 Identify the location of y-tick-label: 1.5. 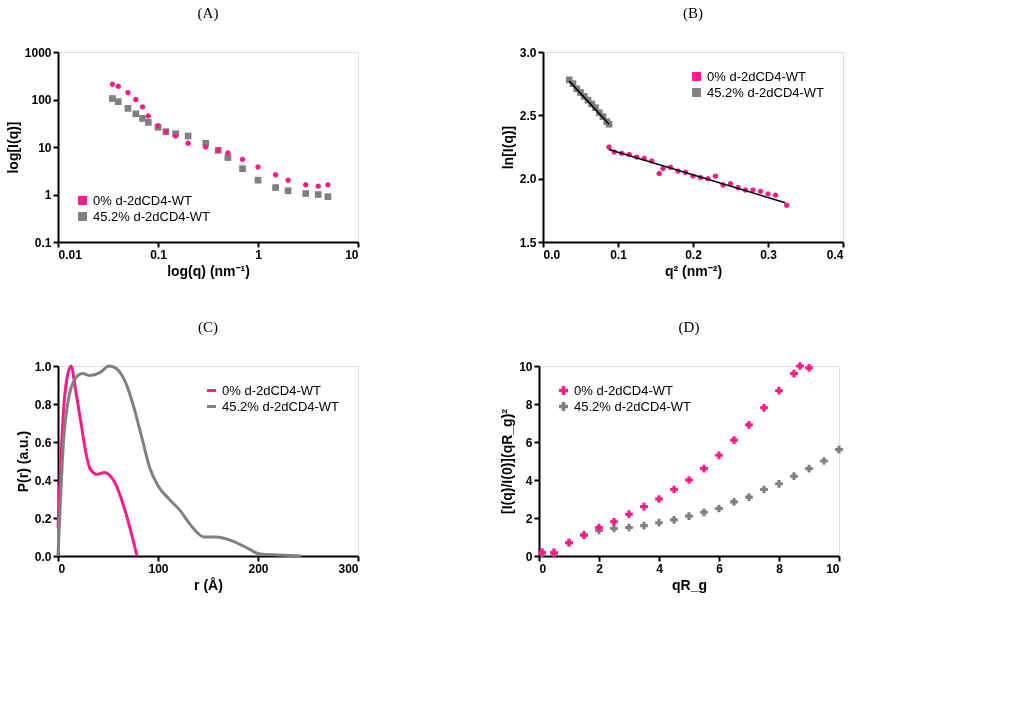
(528, 242).